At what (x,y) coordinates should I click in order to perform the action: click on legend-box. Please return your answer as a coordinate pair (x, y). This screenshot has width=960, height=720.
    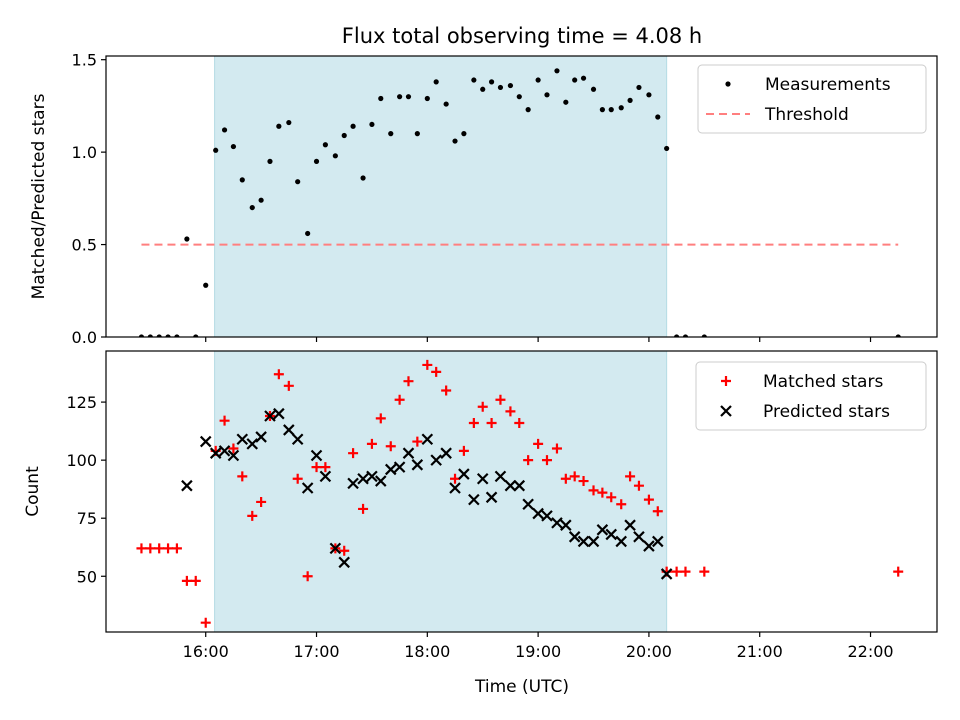
    Looking at the image, I should click on (811, 396).